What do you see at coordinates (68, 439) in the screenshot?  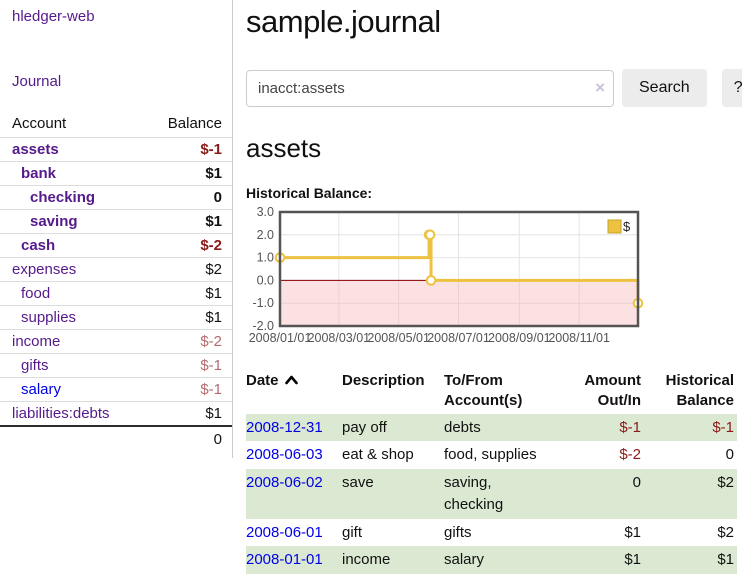 I see `accounts-total-spacer` at bounding box center [68, 439].